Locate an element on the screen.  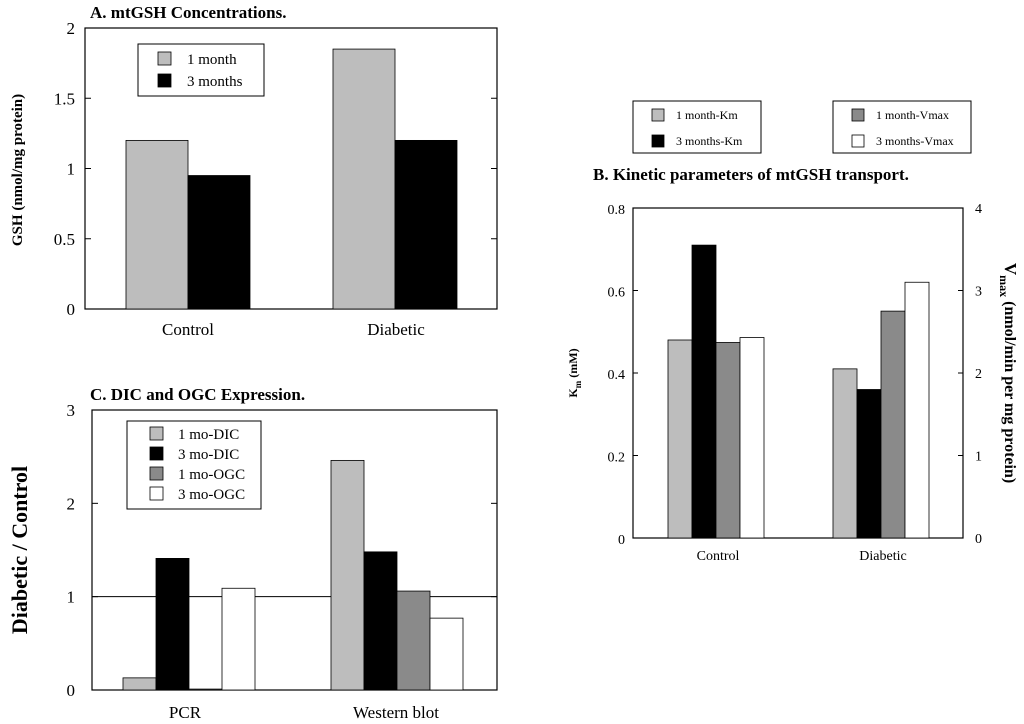
legend-swatch-1-month-km is located at coordinates (658, 115).